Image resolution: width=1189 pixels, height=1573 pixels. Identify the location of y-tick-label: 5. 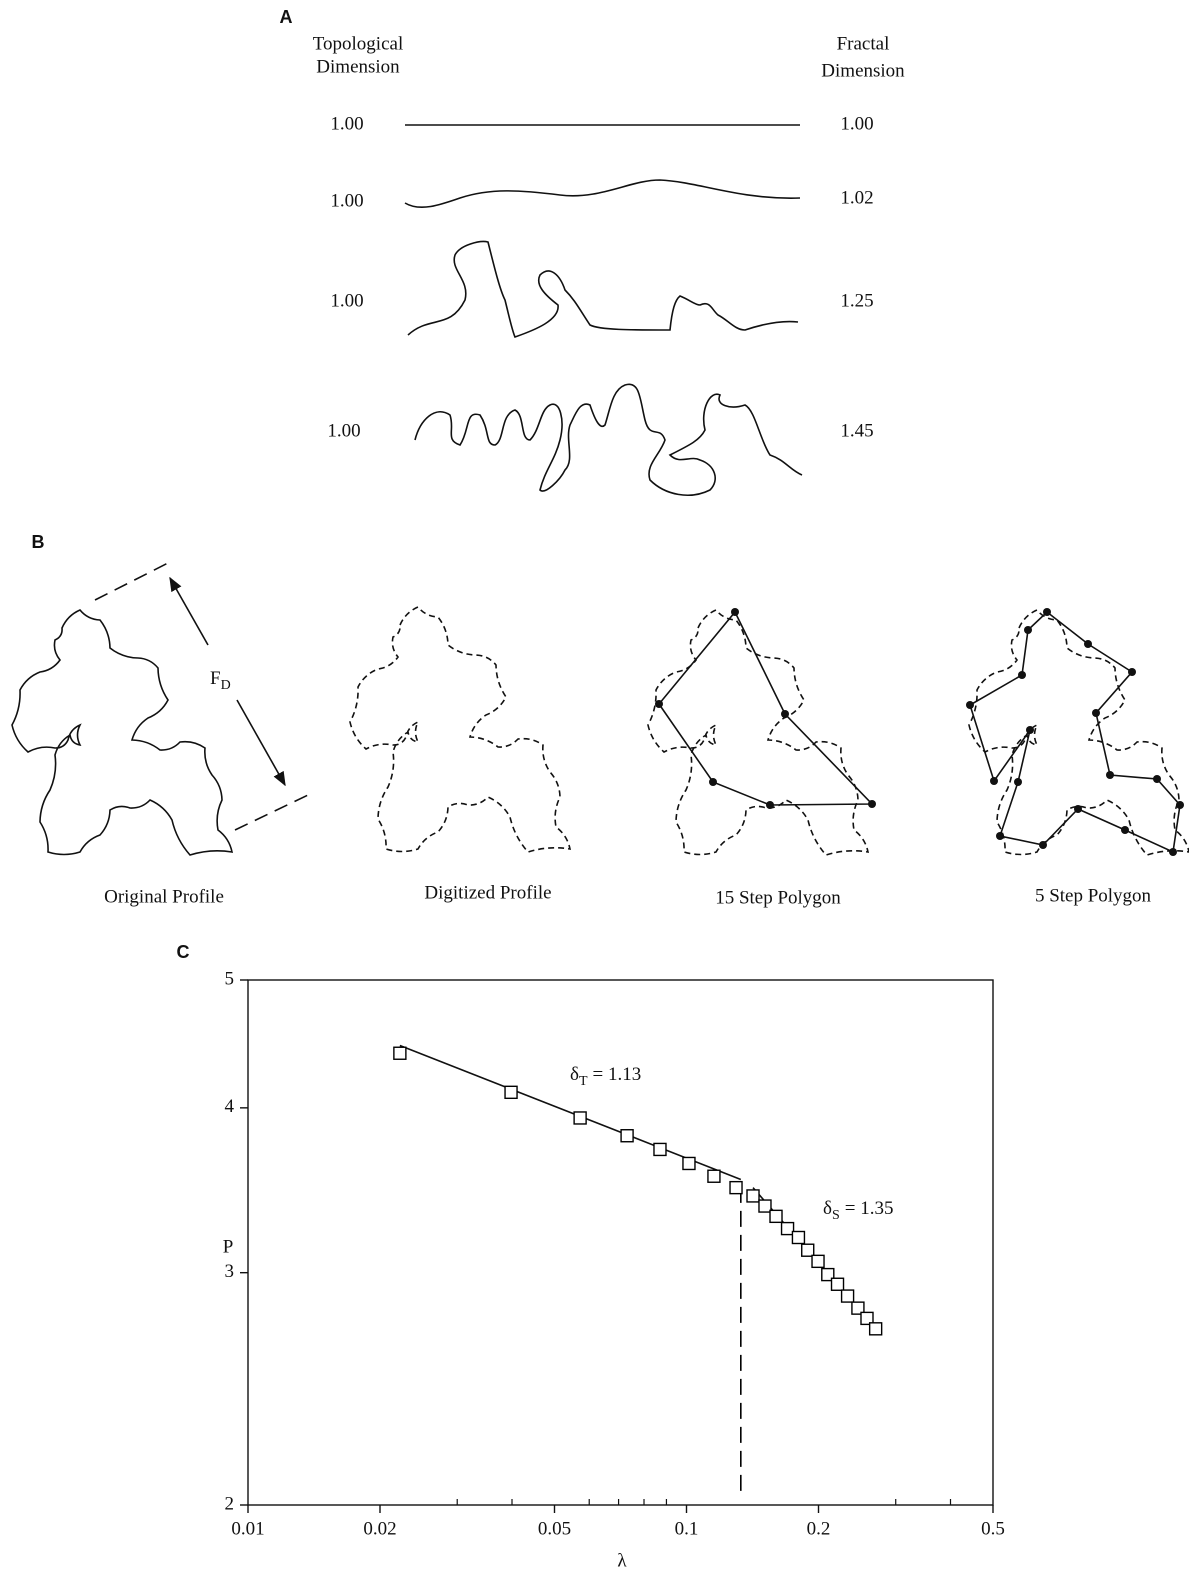
(230, 978).